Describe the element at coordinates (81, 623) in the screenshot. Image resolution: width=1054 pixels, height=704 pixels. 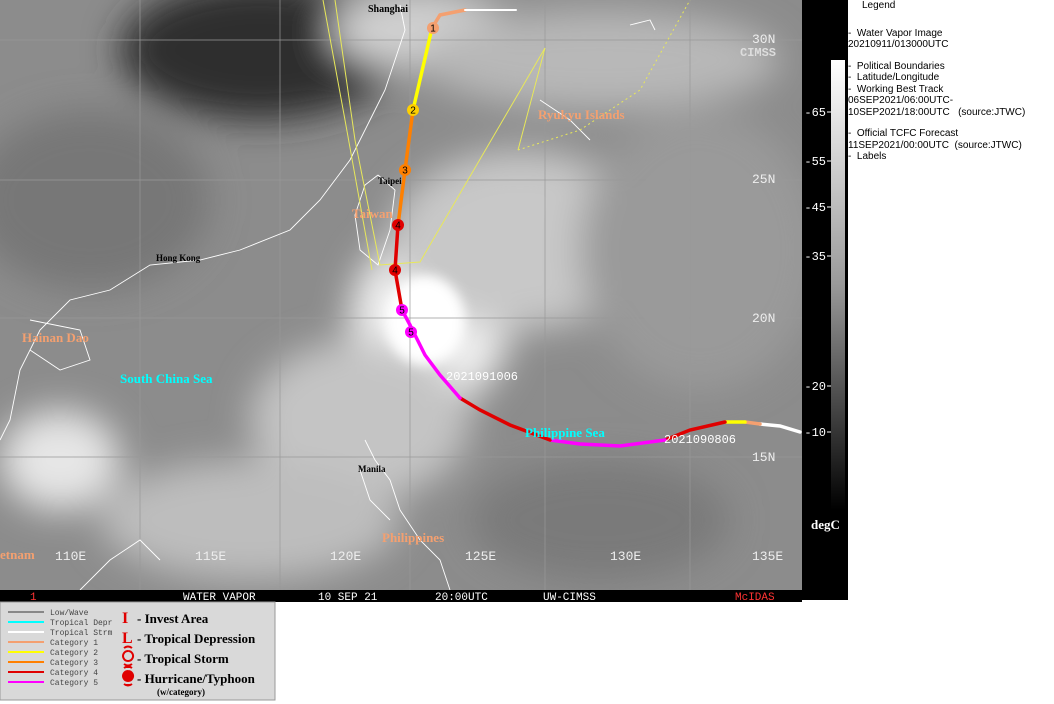
I see `key-line-label: Tropical Depr` at that location.